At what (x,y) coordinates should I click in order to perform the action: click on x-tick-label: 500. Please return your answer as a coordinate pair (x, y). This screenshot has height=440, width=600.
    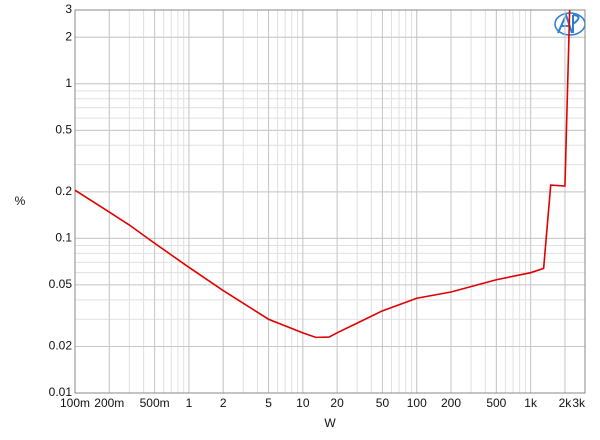
    Looking at the image, I should click on (496, 403).